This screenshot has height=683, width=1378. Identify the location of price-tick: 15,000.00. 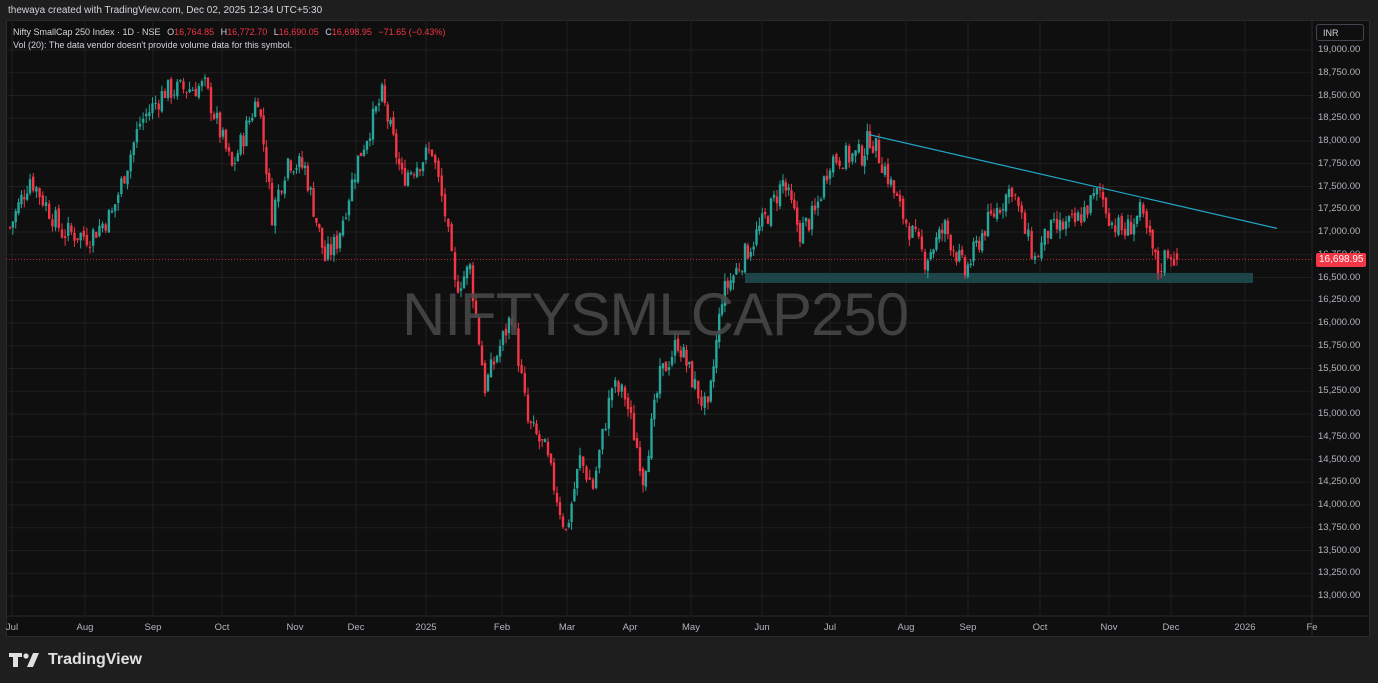
(1339, 413).